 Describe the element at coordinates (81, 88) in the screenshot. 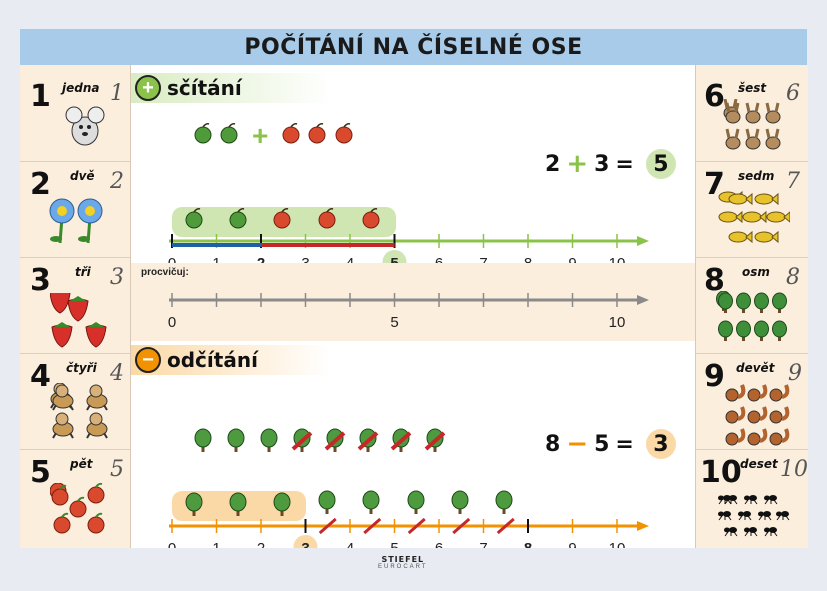

I see `number-word: jedna` at that location.